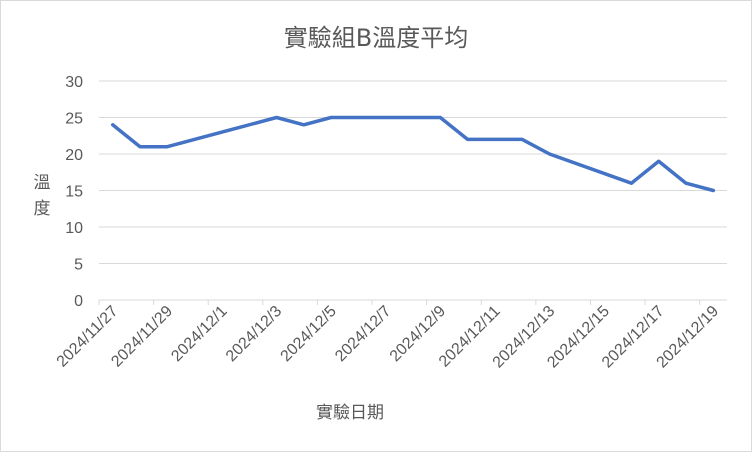 This screenshot has width=752, height=452. Describe the element at coordinates (376, 38) in the screenshot. I see `chart-title: 實驗組B溫度平均` at that location.